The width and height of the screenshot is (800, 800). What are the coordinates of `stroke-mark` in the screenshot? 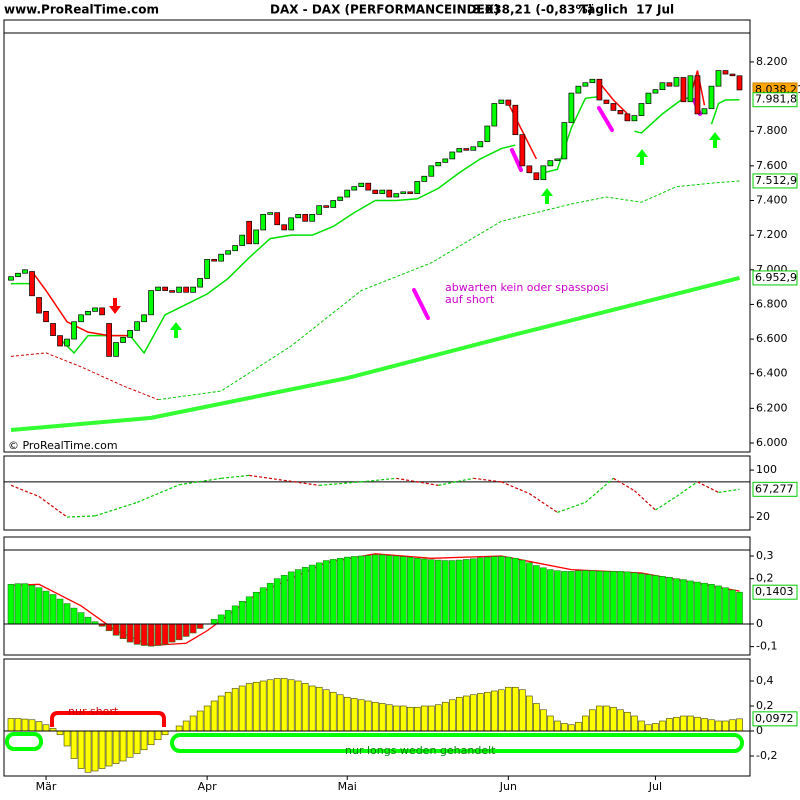 It's located at (421, 304).